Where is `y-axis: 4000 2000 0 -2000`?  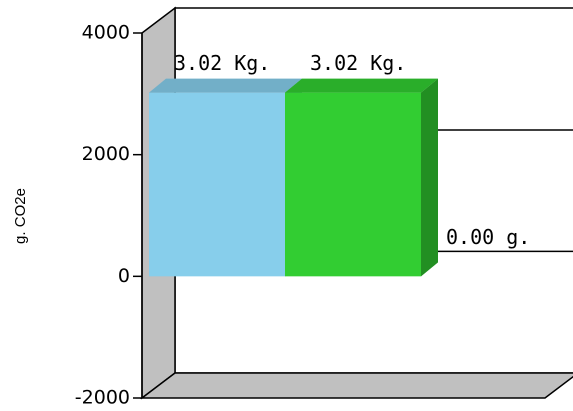
y-axis: 4000 2000 0 -2000 is located at coordinates (109, 215).